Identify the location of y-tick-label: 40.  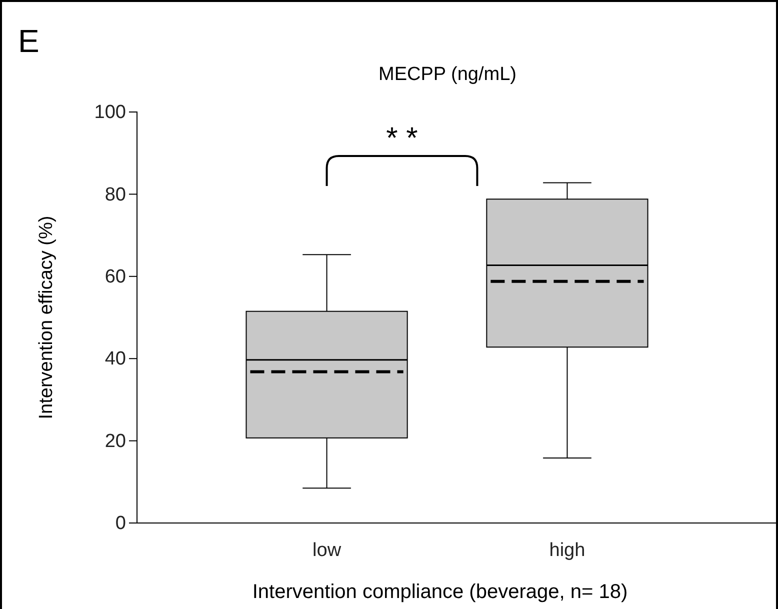
(115, 359).